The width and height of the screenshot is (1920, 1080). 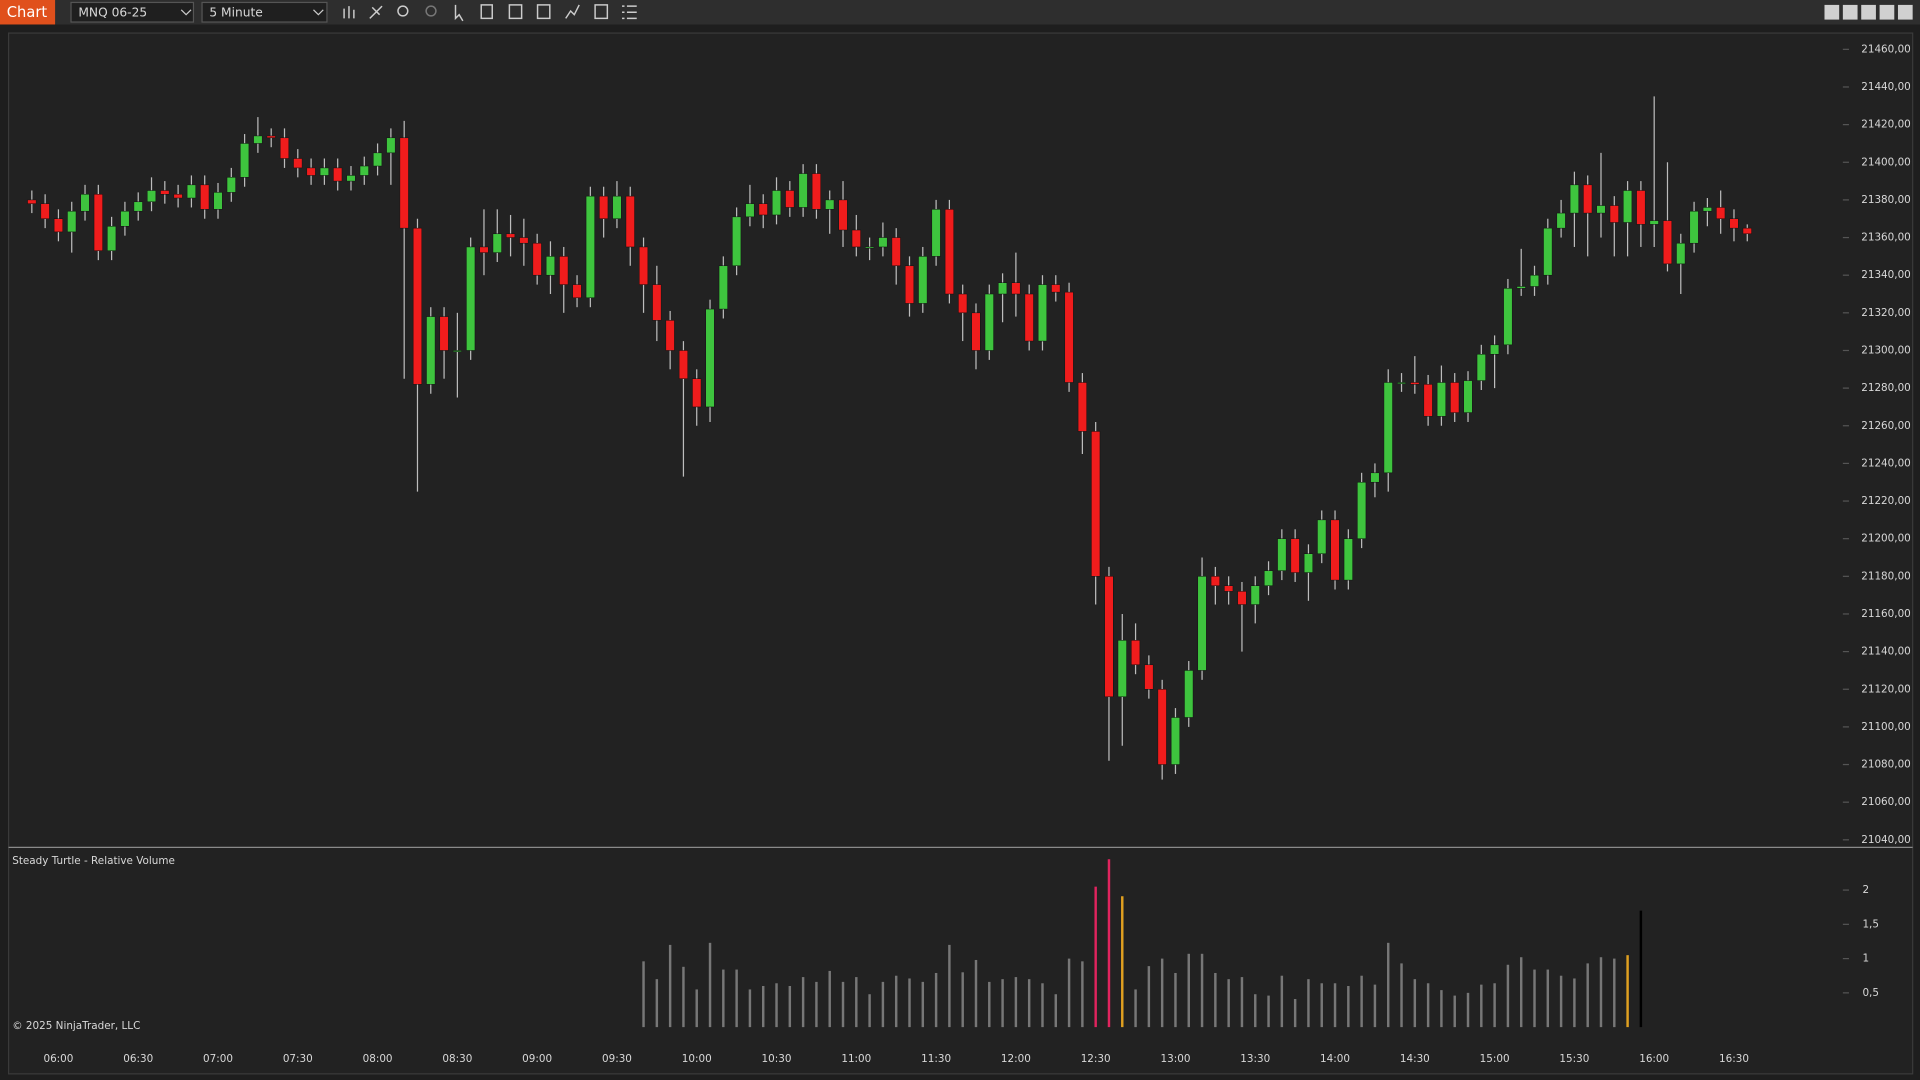 What do you see at coordinates (1868, 12) in the screenshot?
I see `minimize-button` at bounding box center [1868, 12].